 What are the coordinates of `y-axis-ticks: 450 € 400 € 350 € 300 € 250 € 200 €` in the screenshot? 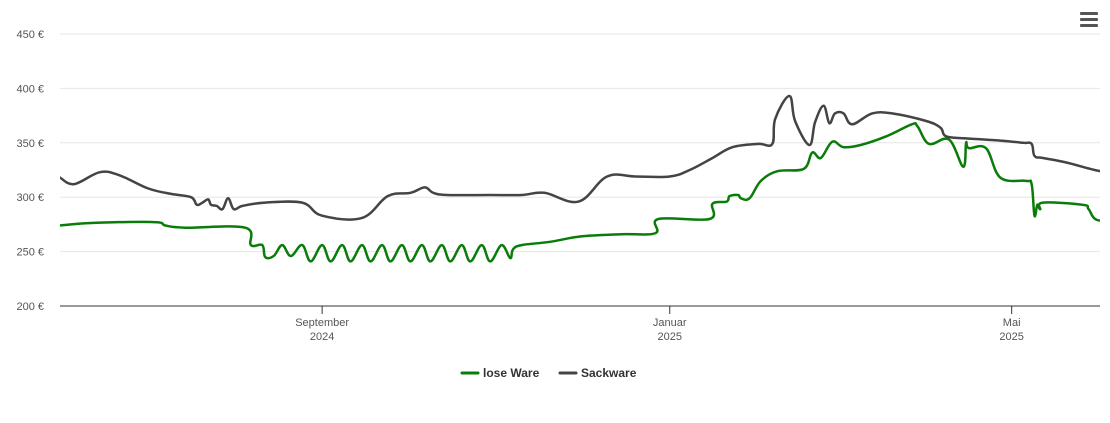 It's located at (30, 171).